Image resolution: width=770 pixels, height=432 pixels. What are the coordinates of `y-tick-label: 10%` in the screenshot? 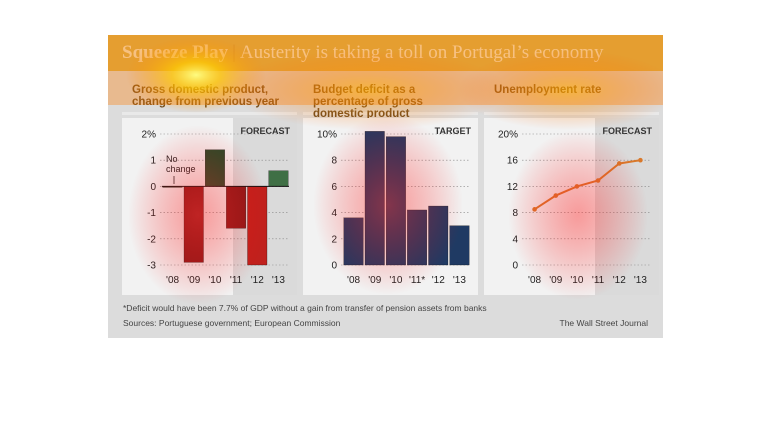 It's located at (327, 135).